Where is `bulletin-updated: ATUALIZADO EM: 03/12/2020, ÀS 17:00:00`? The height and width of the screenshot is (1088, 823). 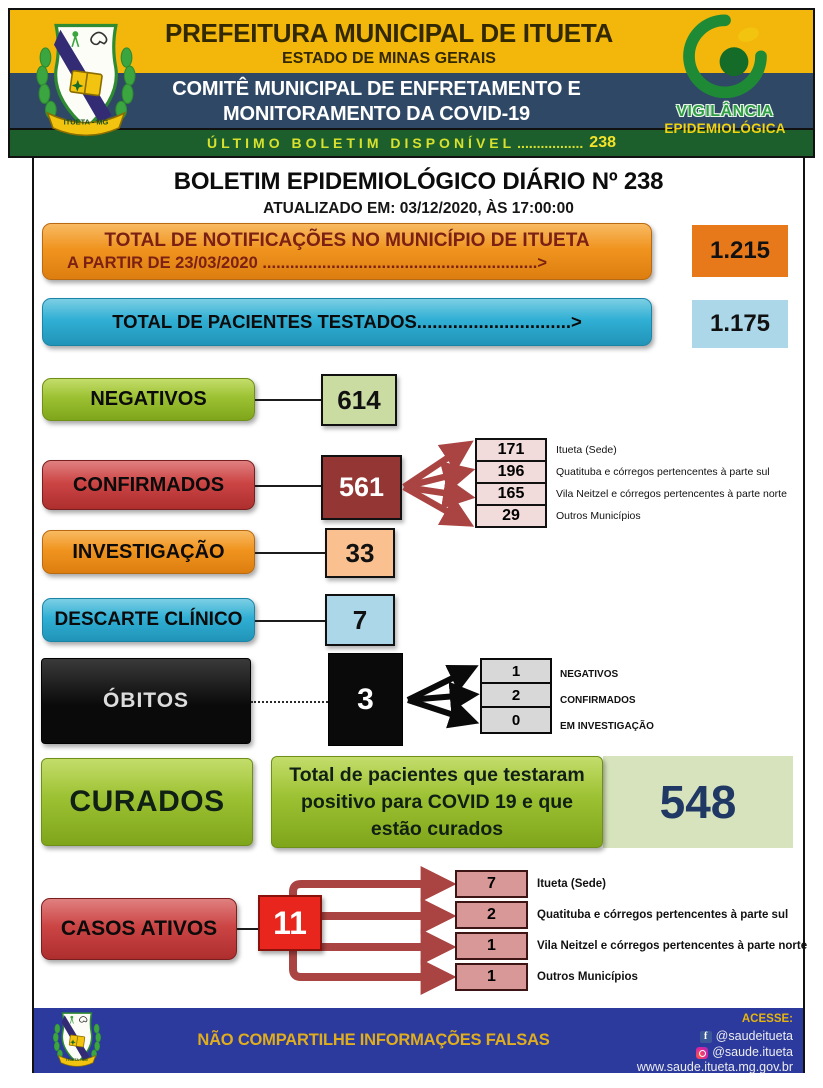 bulletin-updated: ATUALIZADO EM: 03/12/2020, ÀS 17:00:00 is located at coordinates (418, 208).